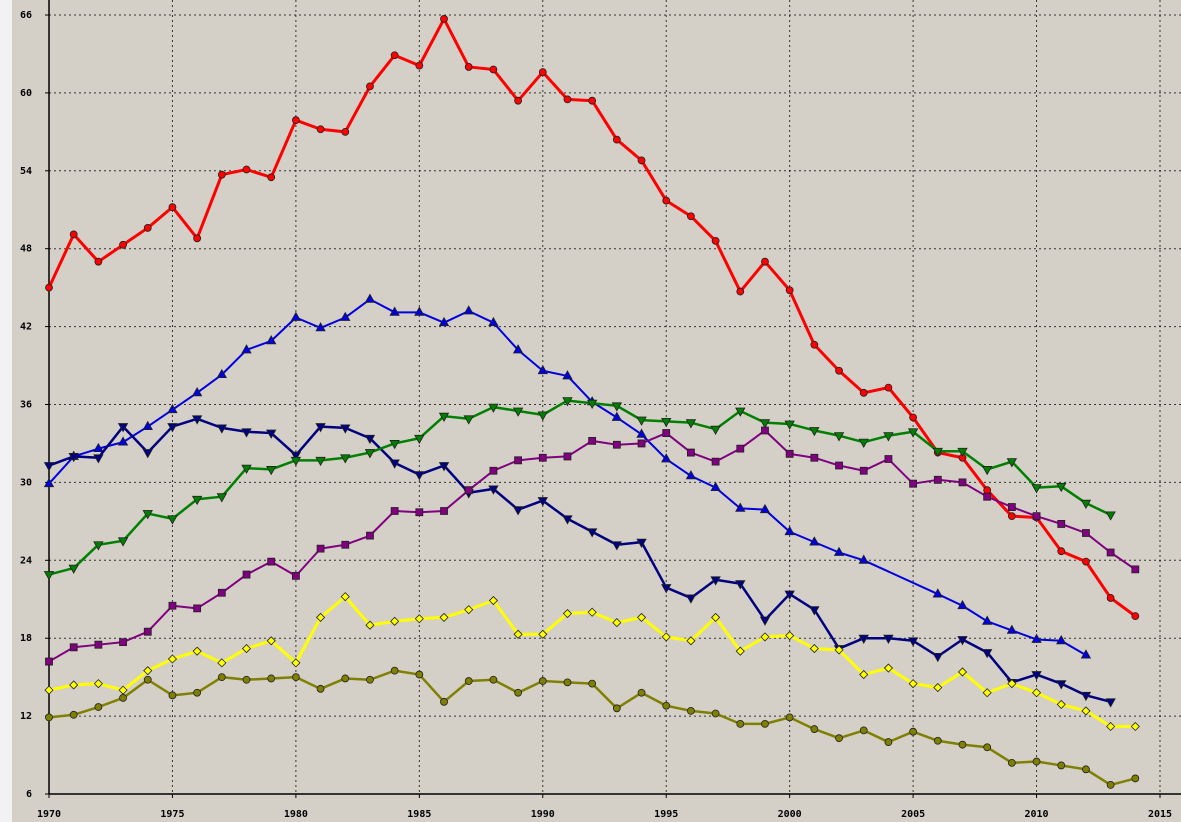  I want to click on x-tick-label: 1970, so click(49, 814).